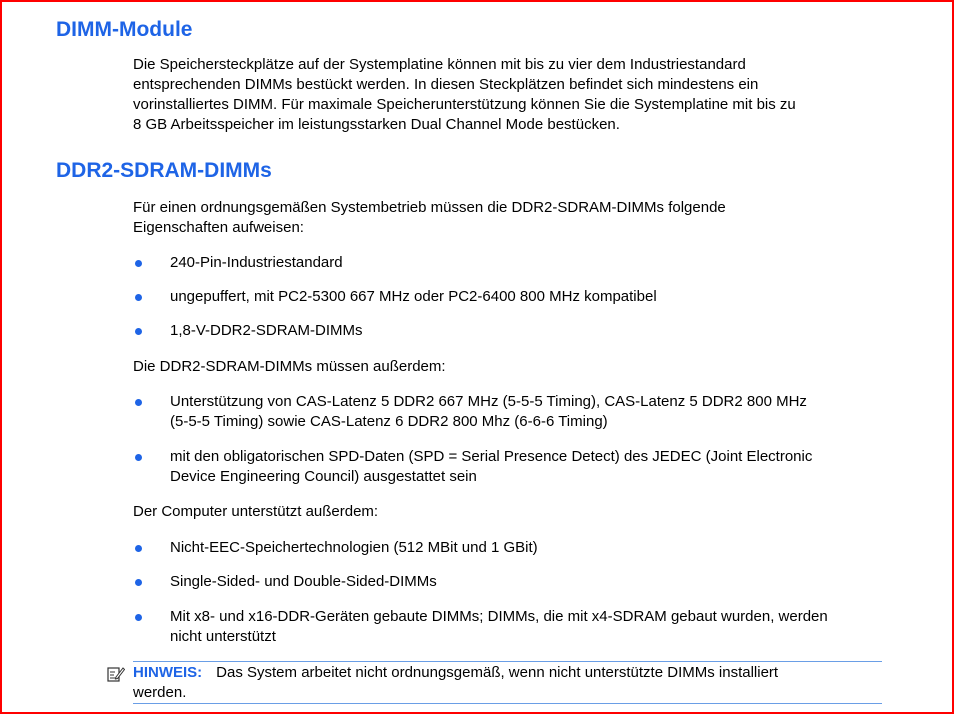  Describe the element at coordinates (266, 330) in the screenshot. I see `text-line: 1,8-V-DDR2-SDRAM-DIMMs` at that location.